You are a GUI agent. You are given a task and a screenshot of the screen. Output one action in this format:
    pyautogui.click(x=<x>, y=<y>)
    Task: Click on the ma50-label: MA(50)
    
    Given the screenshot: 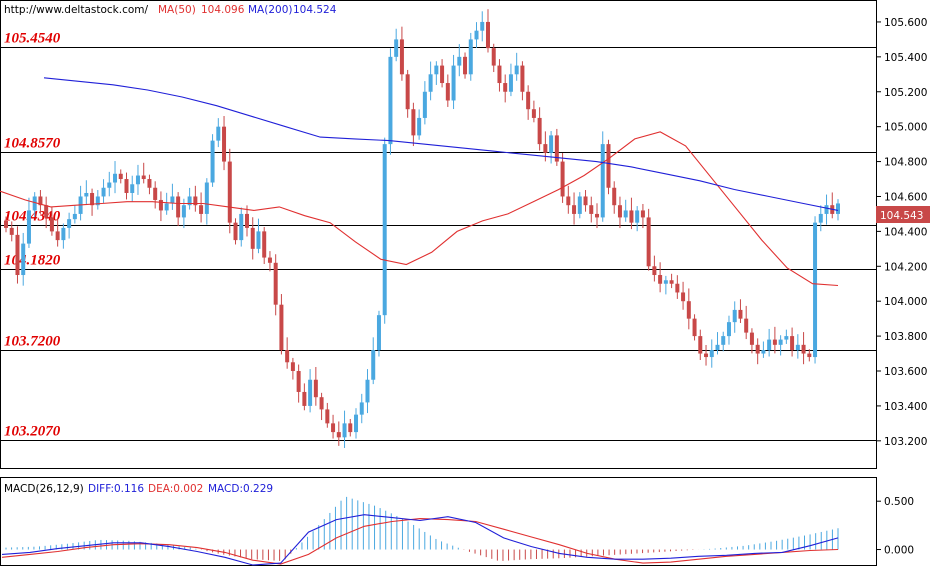 What is the action you would take?
    pyautogui.click(x=177, y=10)
    